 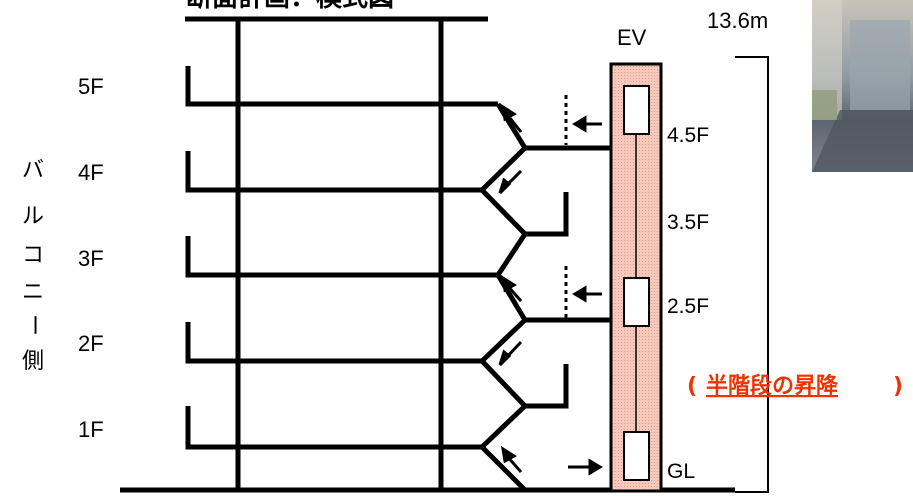 I want to click on stop-label-3-5f: 3.5F, so click(x=688, y=222).